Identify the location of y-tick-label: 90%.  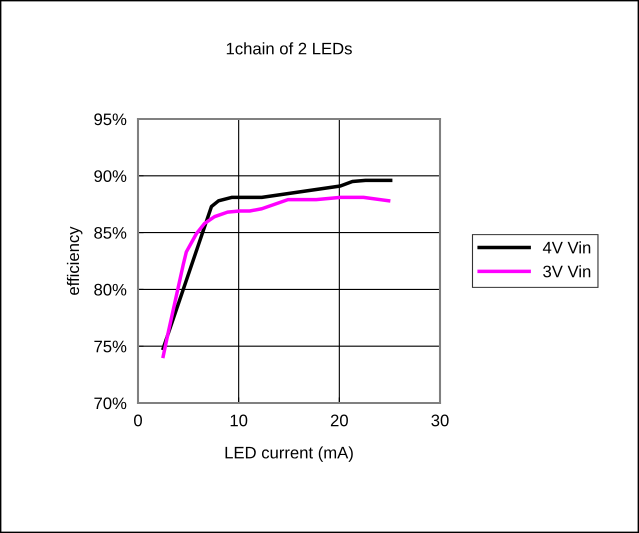
(110, 176).